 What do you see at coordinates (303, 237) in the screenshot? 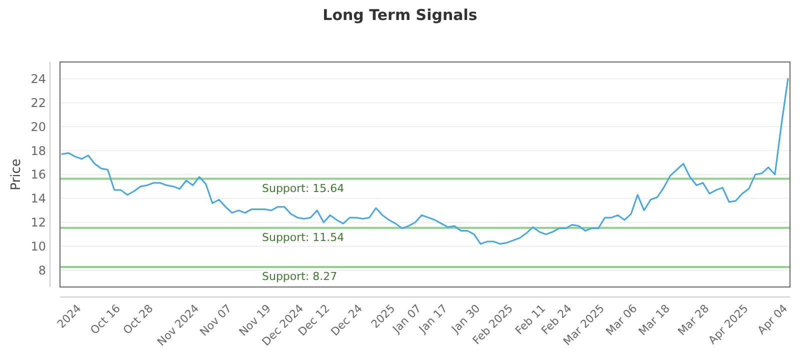
I see `ref-line-label: Support: 11.54` at bounding box center [303, 237].